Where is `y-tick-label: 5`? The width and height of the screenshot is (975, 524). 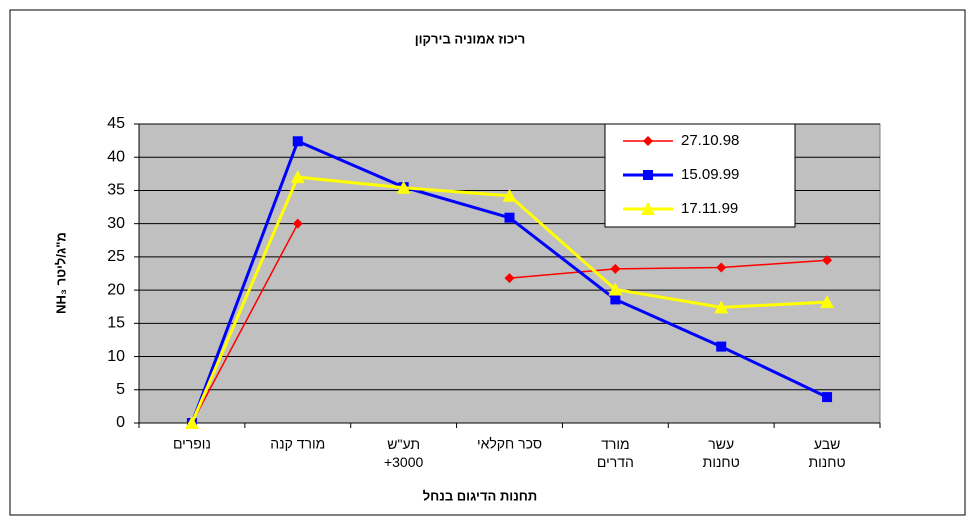
y-tick-label: 5 is located at coordinates (120, 389).